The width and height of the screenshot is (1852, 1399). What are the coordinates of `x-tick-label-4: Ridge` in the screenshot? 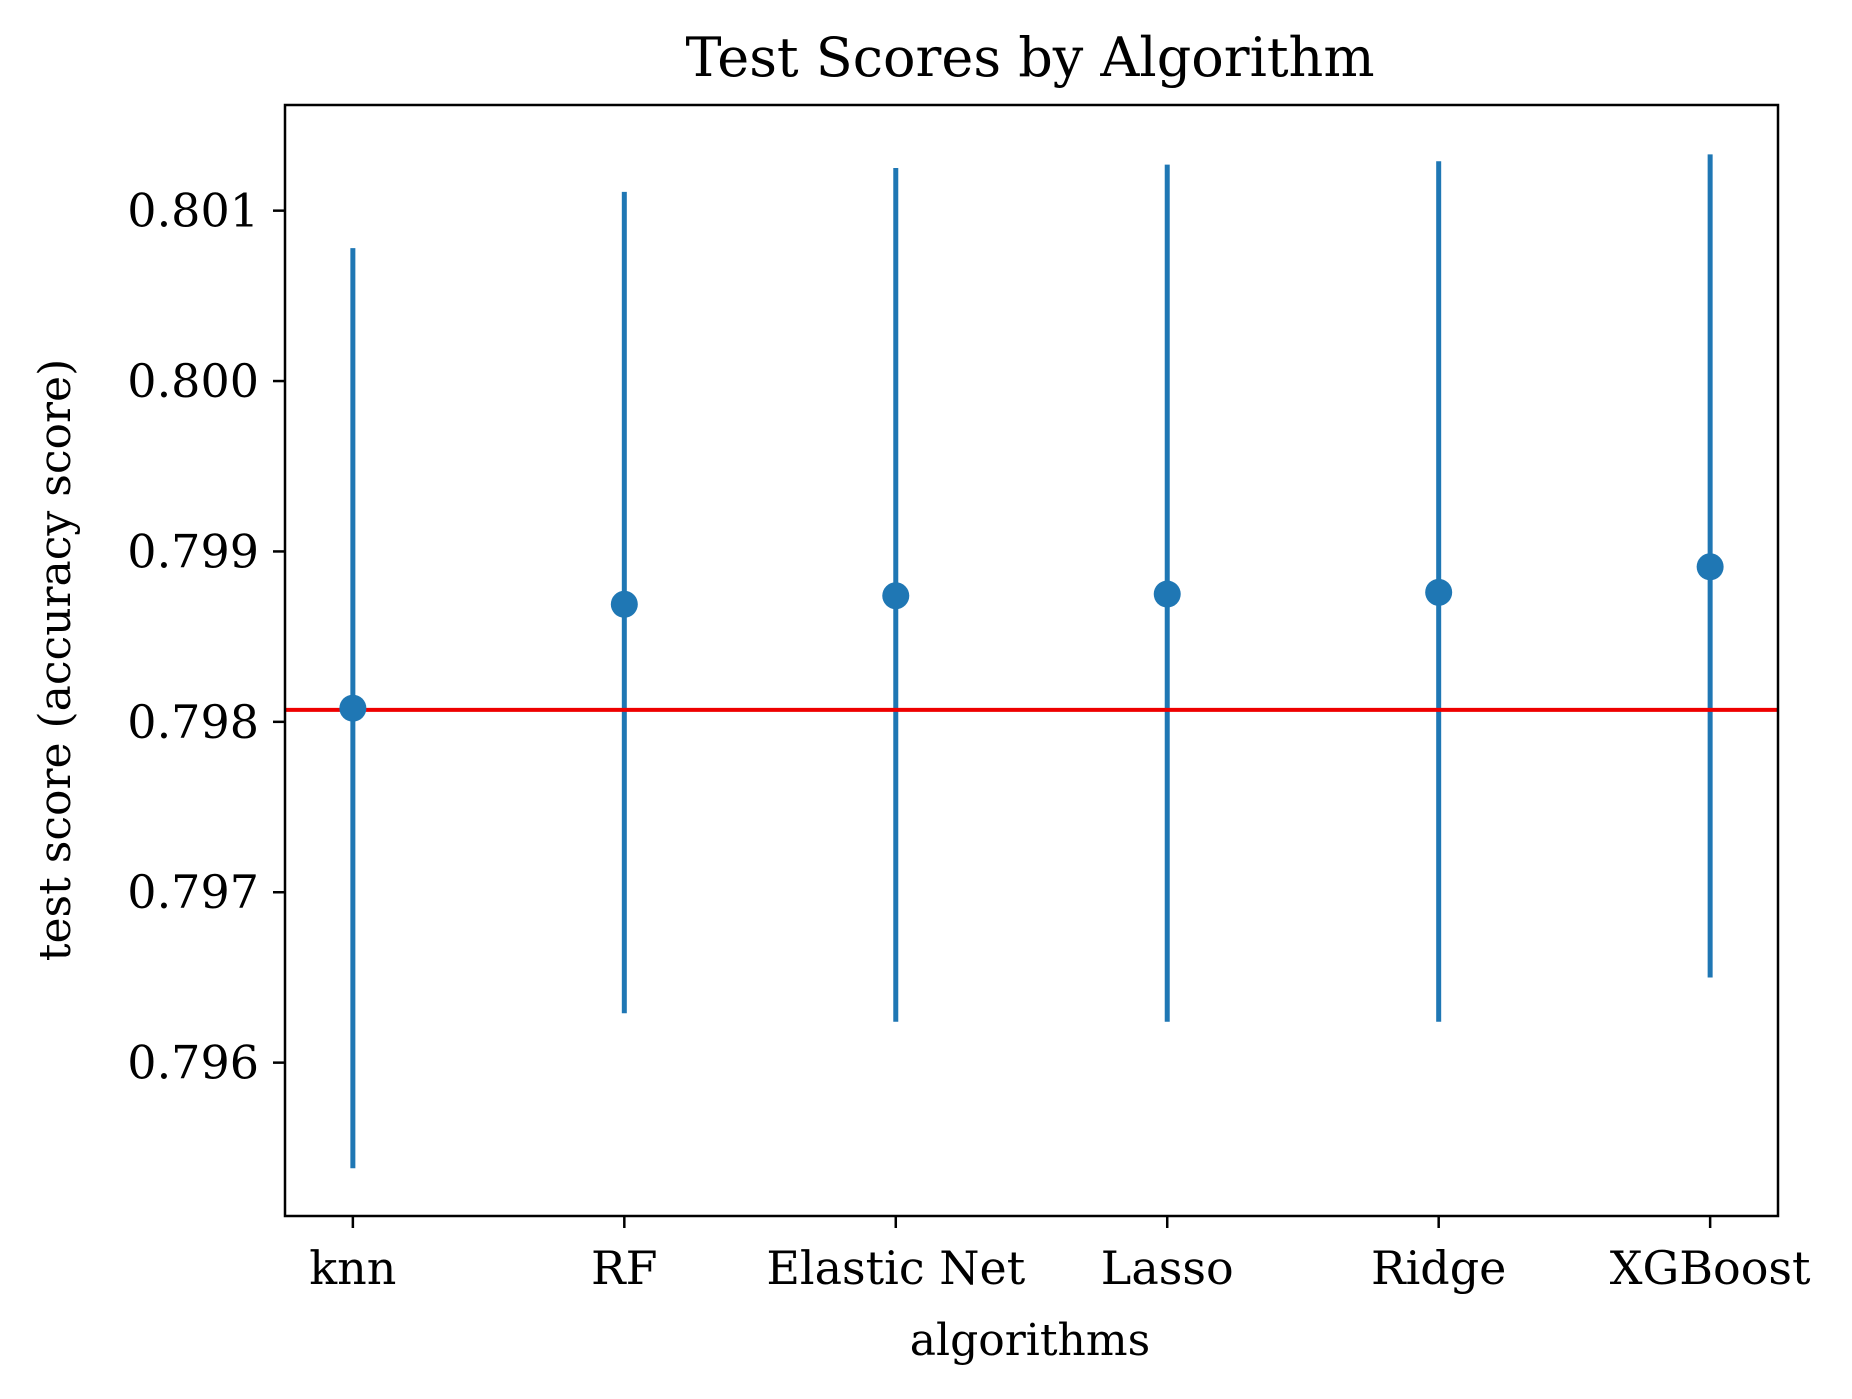 It's located at (1438, 1268).